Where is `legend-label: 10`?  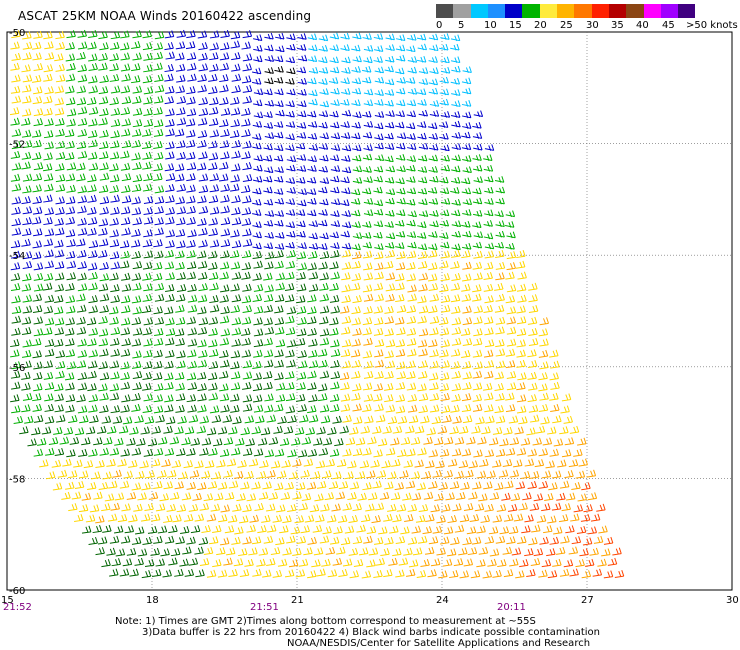
legend-label: 10 is located at coordinates (490, 25).